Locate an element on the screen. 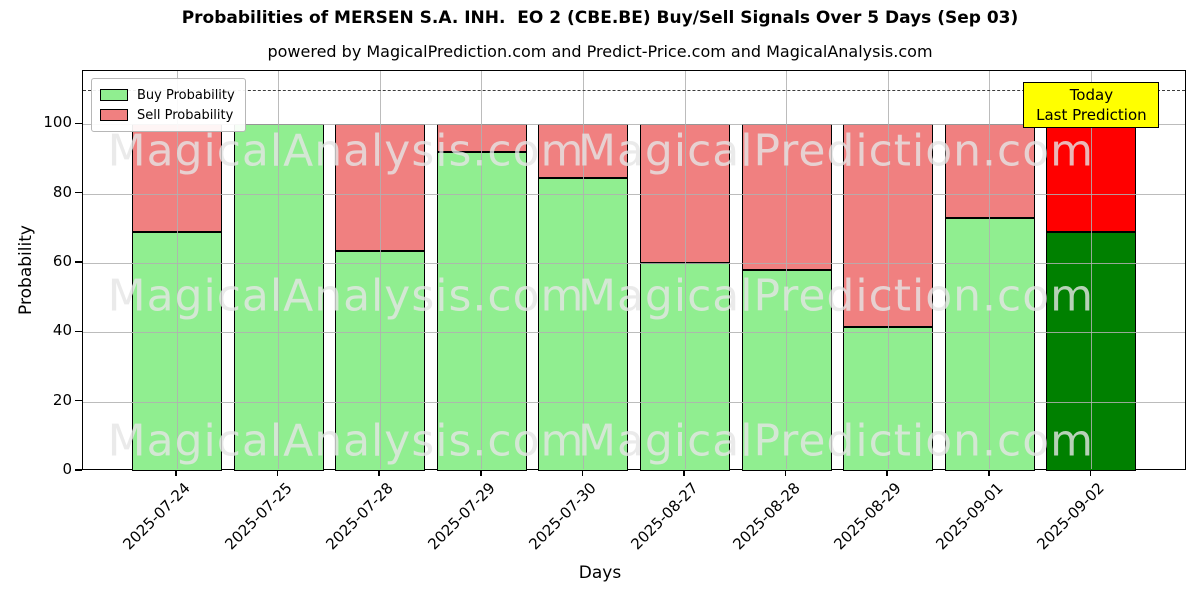  buy-swatch-icon is located at coordinates (114, 95).